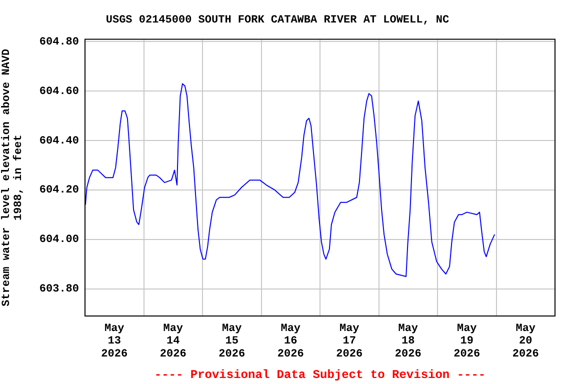 The width and height of the screenshot is (576, 384). Describe the element at coordinates (12, 177) in the screenshot. I see `y-axis-title: Stream water level elevation above NAVD 1988, in feet` at that location.